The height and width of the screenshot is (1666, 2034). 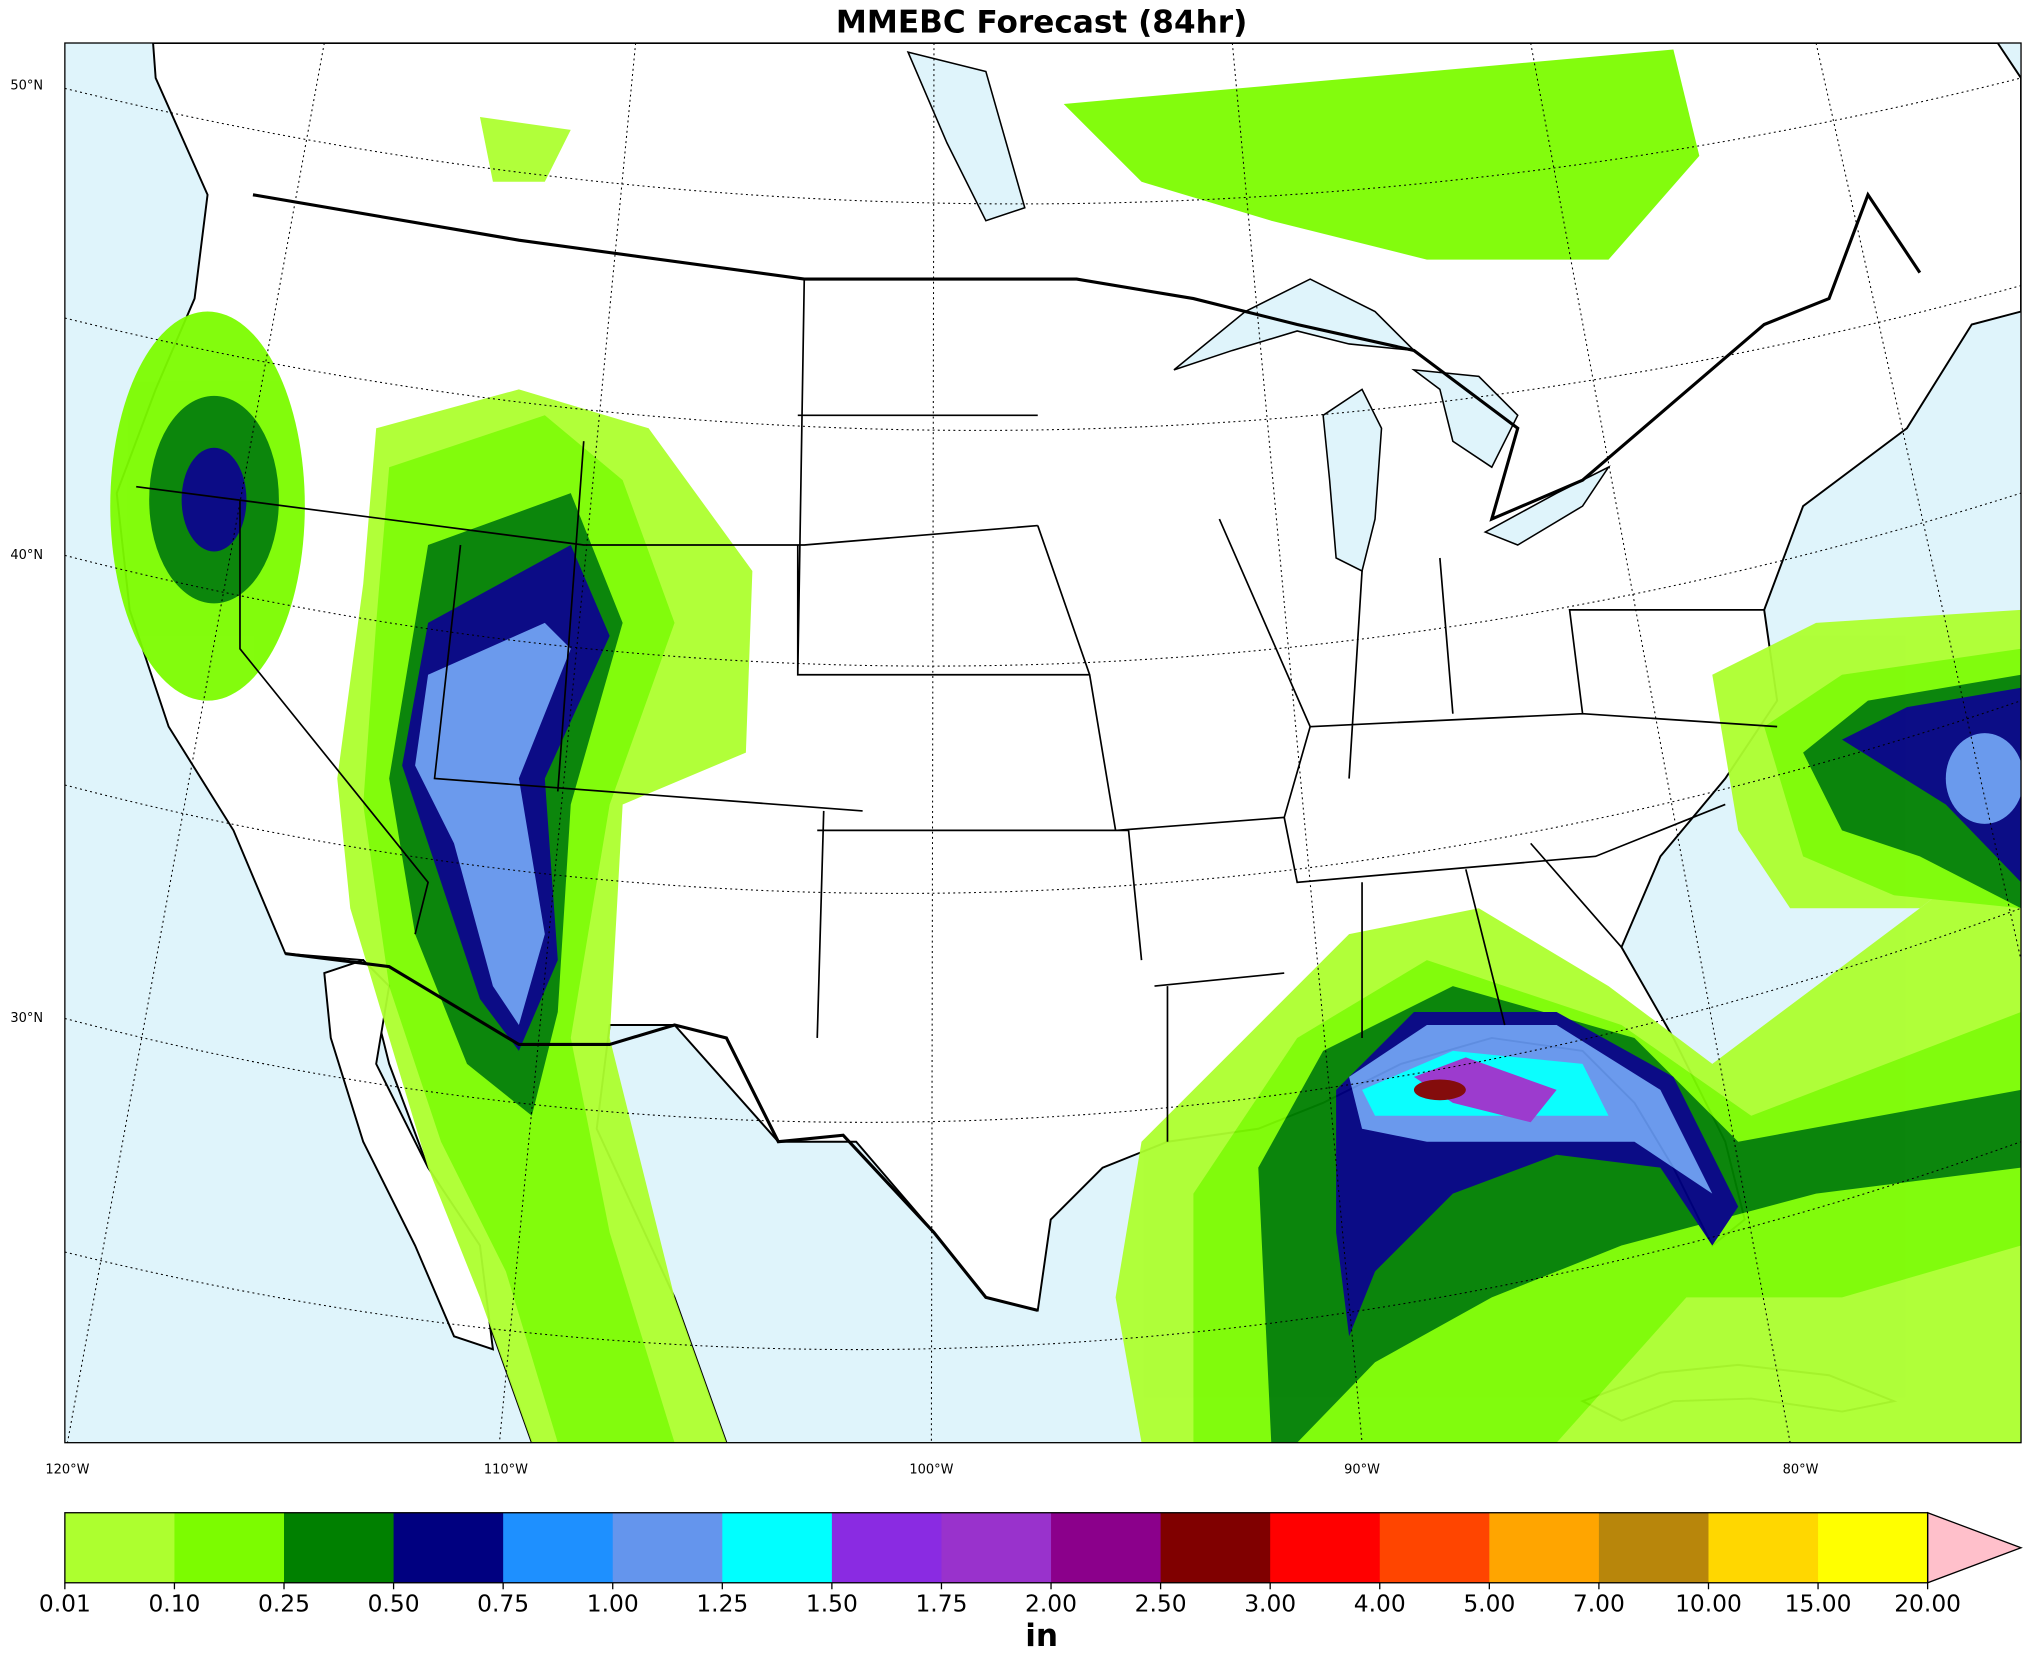 What do you see at coordinates (174, 1603) in the screenshot?
I see `colorbar-tick-label: 0.10` at bounding box center [174, 1603].